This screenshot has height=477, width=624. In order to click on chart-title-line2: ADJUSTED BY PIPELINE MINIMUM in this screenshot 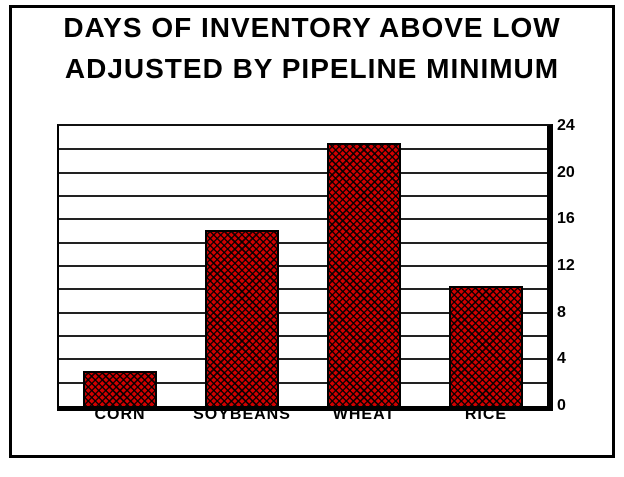, I will do `click(312, 68)`.